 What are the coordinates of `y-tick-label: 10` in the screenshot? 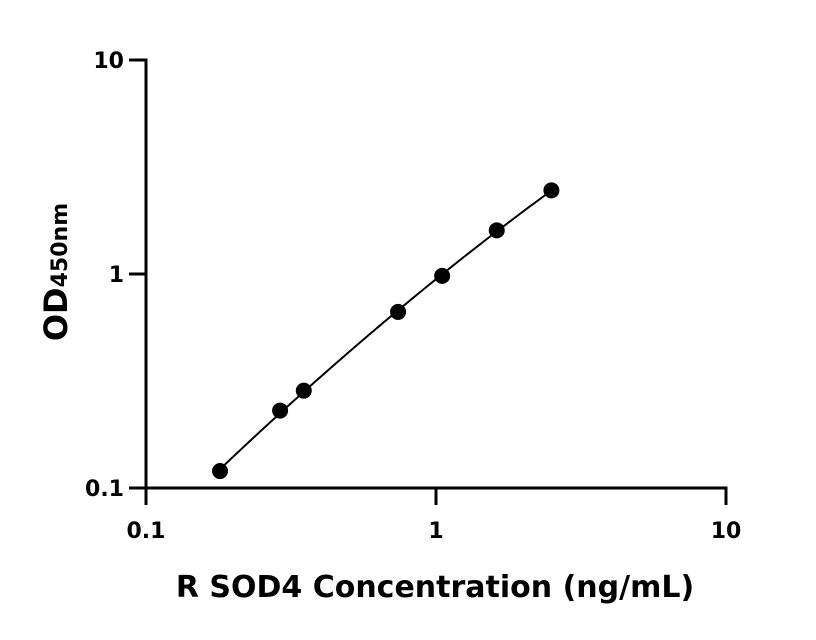 It's located at (108, 61).